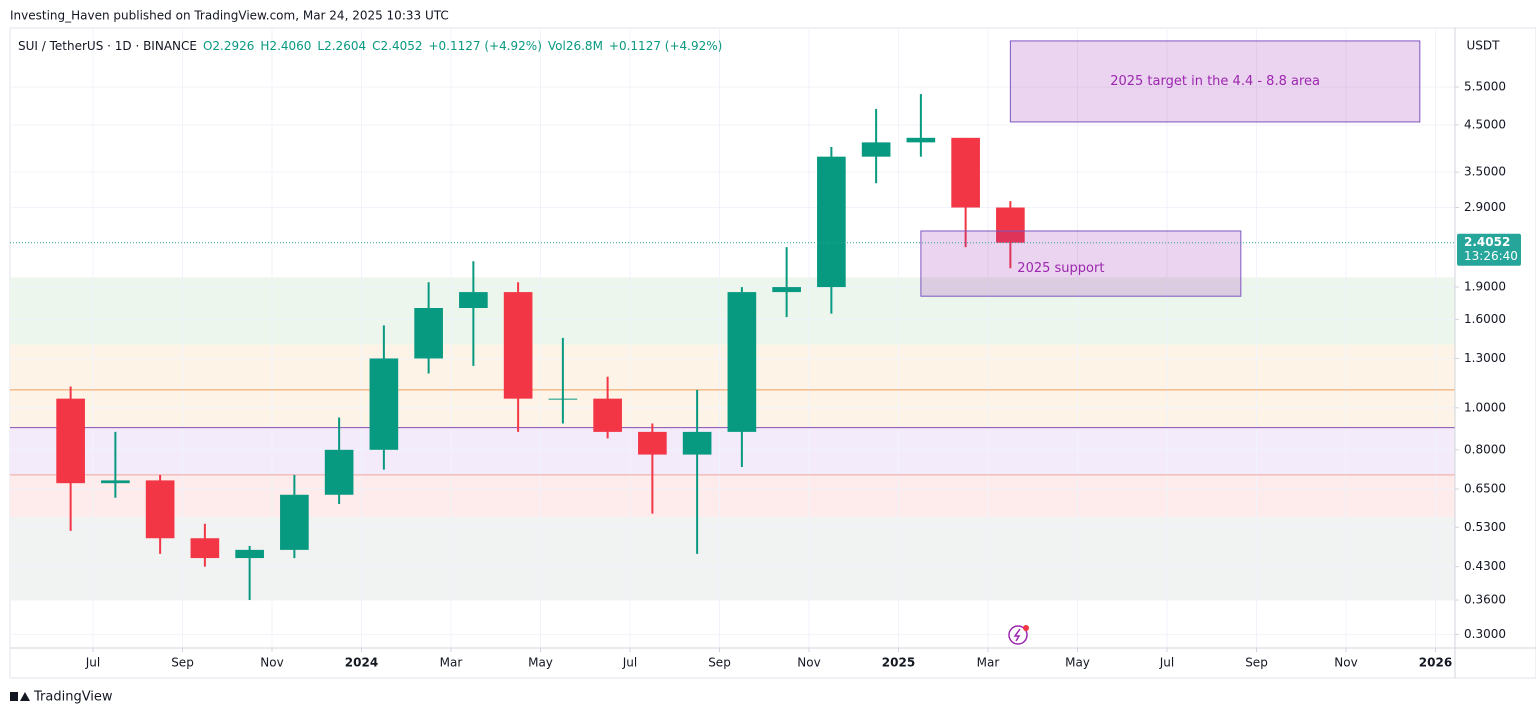 The width and height of the screenshot is (1536, 716). Describe the element at coordinates (1485, 207) in the screenshot. I see `y-tick-label: 2.9000` at that location.